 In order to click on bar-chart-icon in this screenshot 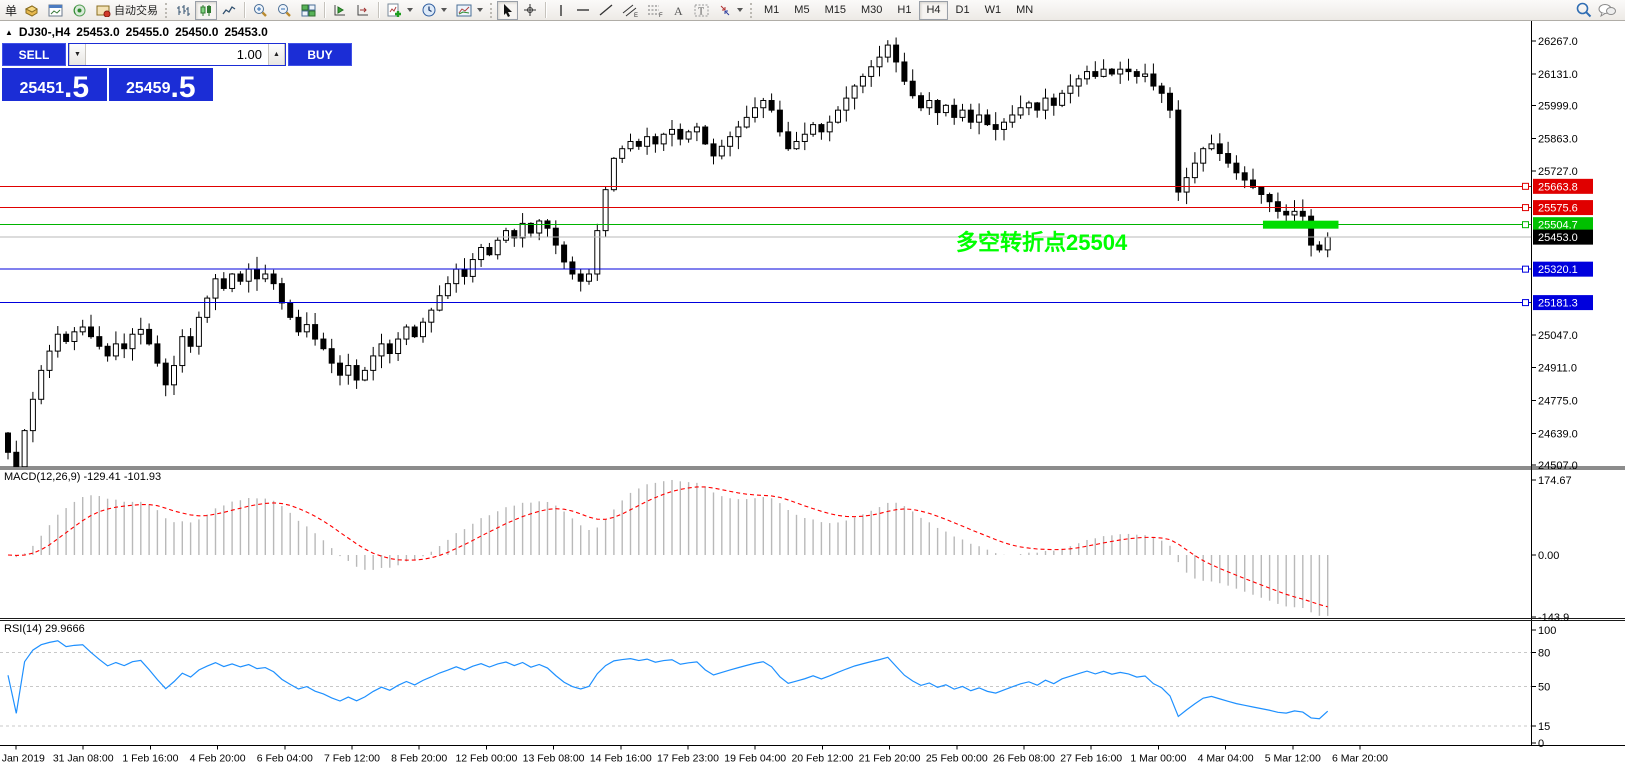, I will do `click(184, 10)`.